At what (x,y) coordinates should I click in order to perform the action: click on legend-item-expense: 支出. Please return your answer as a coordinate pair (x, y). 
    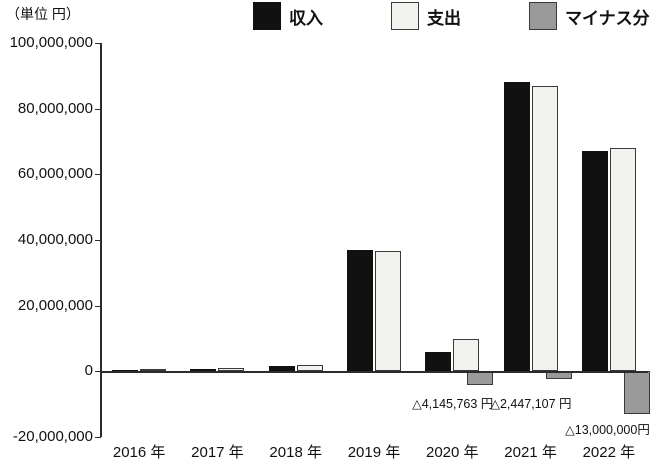
    Looking at the image, I should click on (426, 16).